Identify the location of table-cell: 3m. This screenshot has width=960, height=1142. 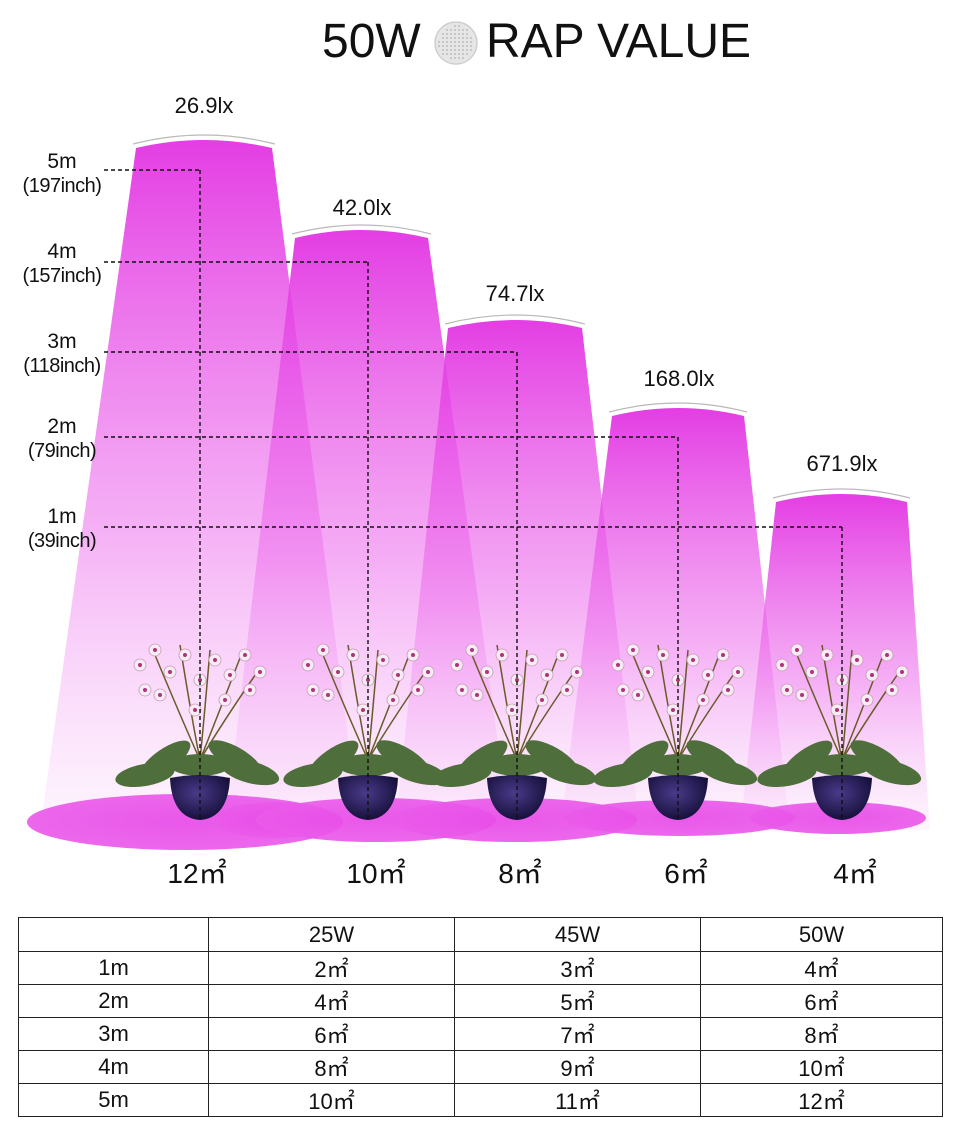
(113, 1034).